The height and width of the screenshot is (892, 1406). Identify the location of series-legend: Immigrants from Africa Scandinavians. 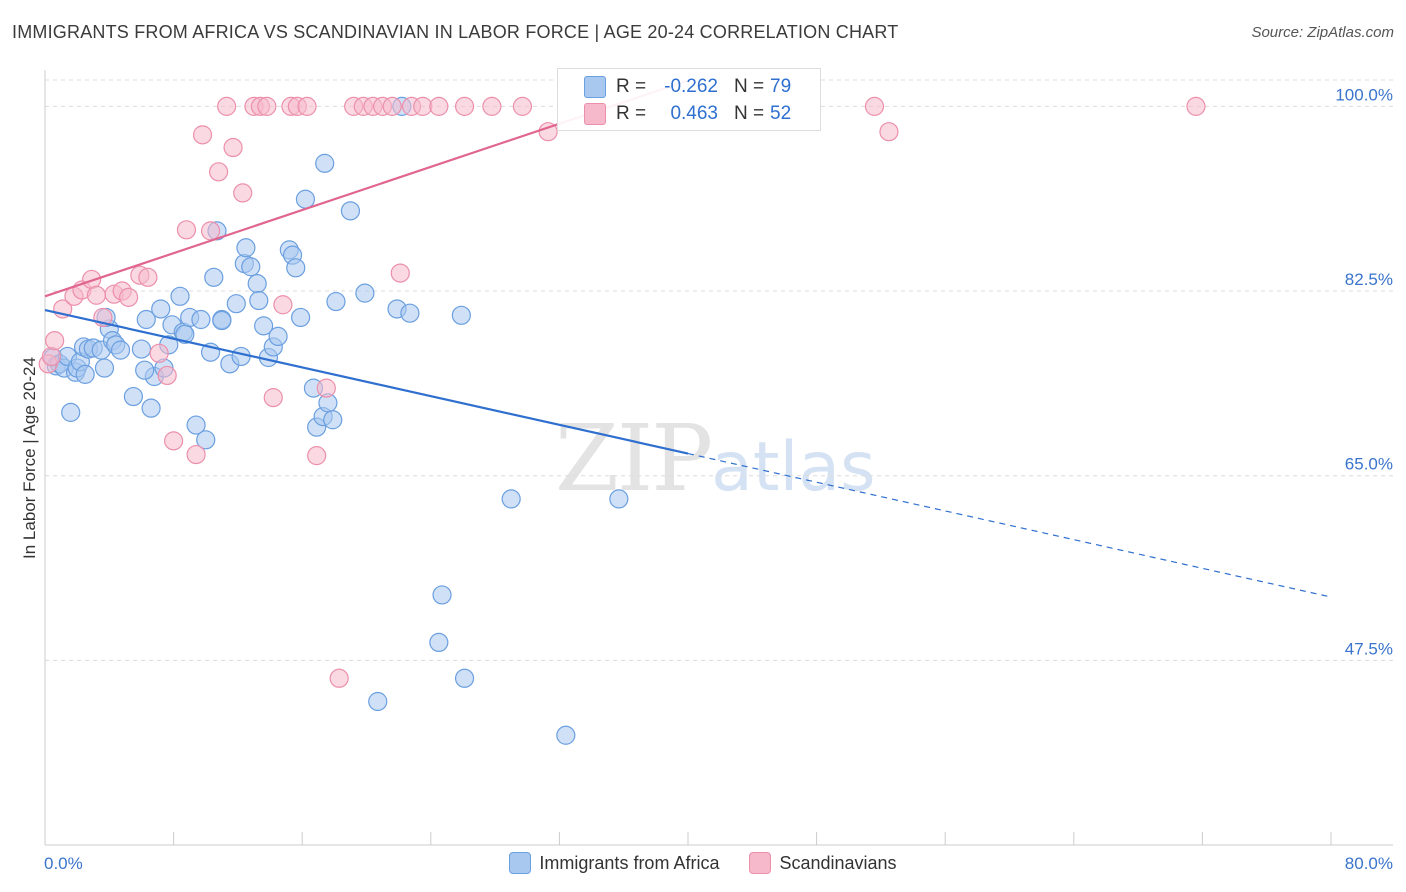
(703, 863).